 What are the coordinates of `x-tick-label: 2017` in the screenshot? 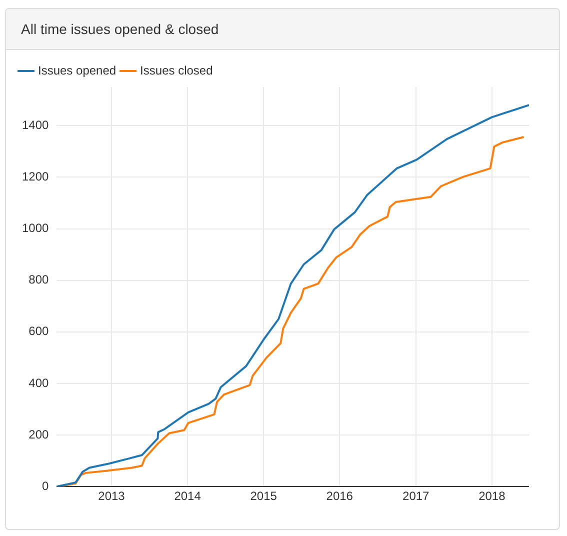 It's located at (416, 496).